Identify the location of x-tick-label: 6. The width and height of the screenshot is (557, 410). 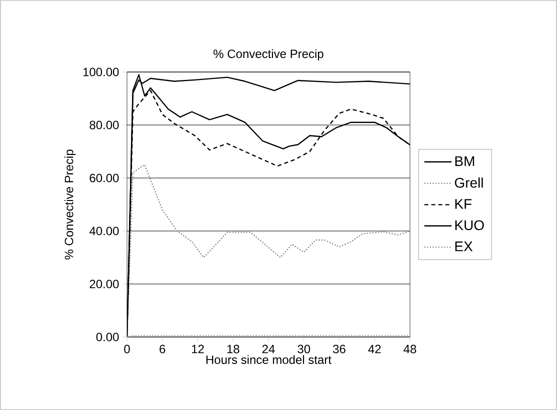
(163, 349).